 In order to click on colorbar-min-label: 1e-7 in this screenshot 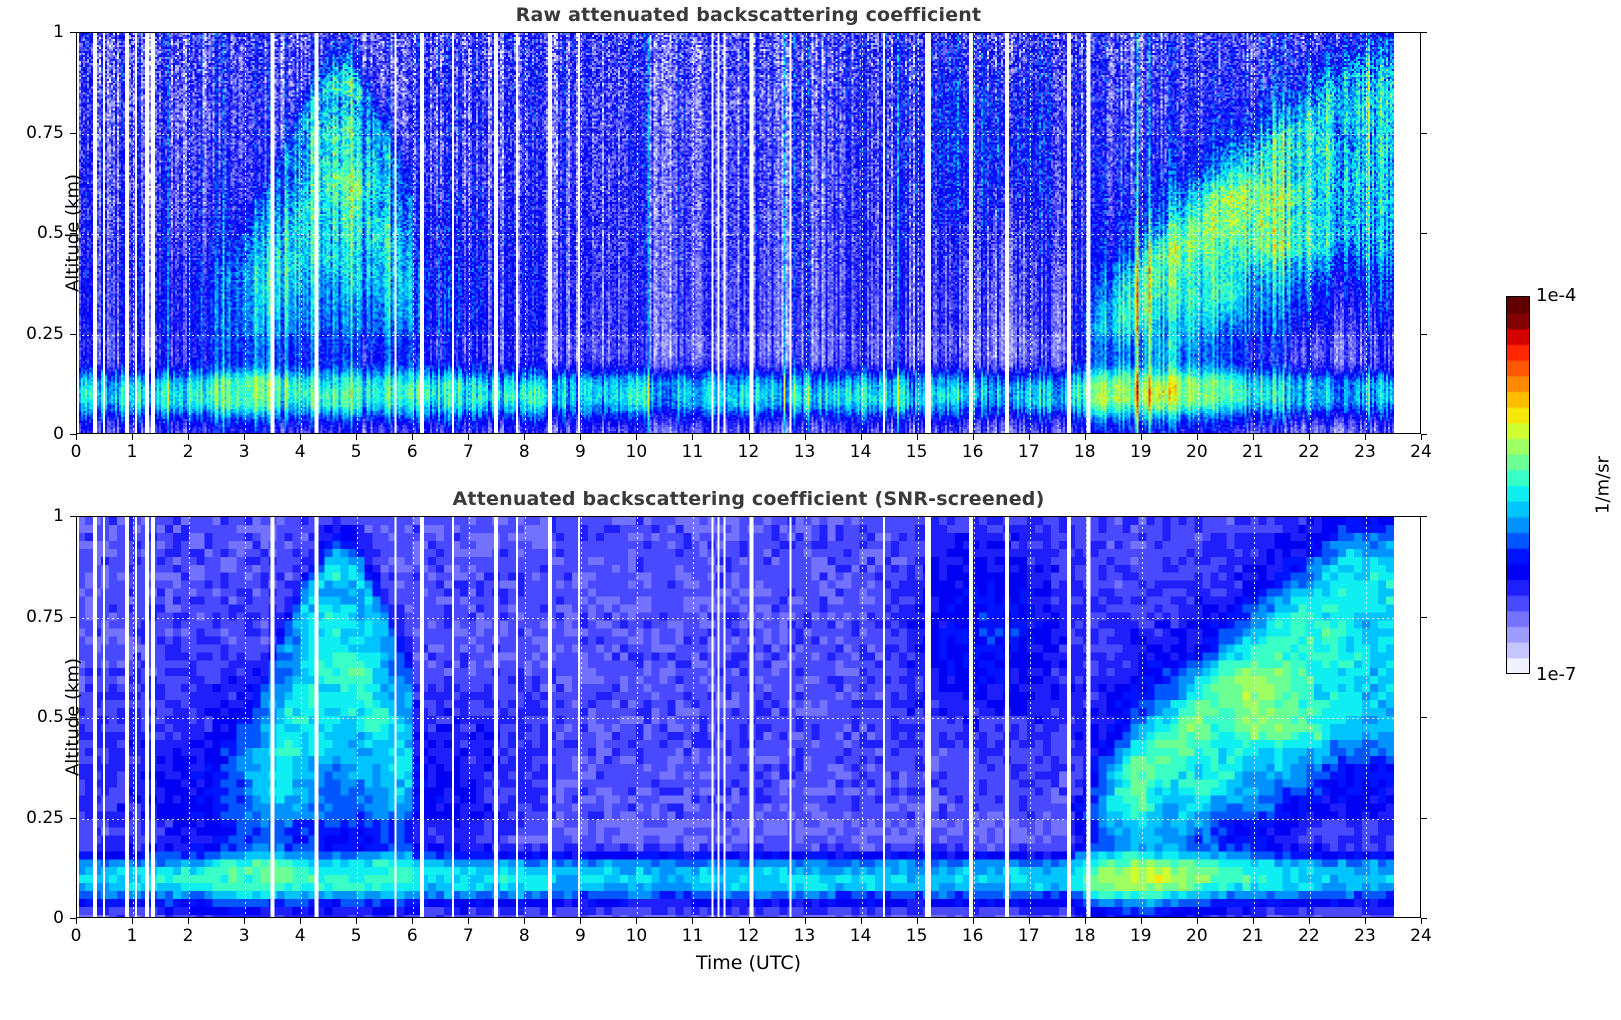, I will do `click(1556, 674)`.